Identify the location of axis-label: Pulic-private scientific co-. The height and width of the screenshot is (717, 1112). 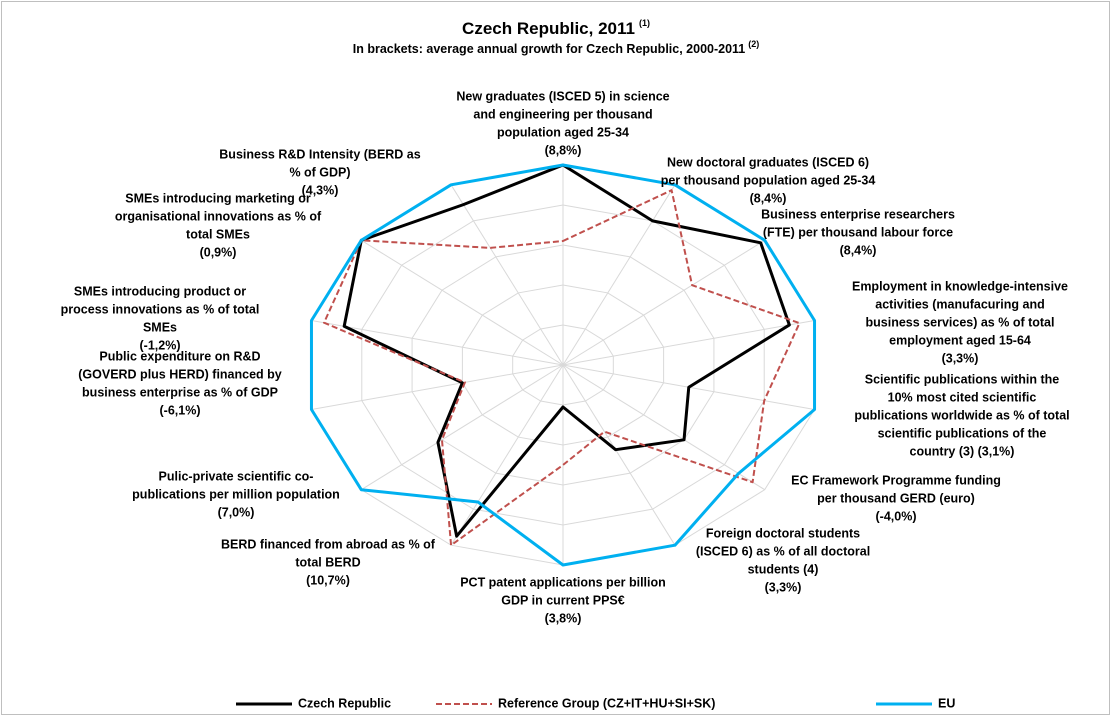
(236, 476).